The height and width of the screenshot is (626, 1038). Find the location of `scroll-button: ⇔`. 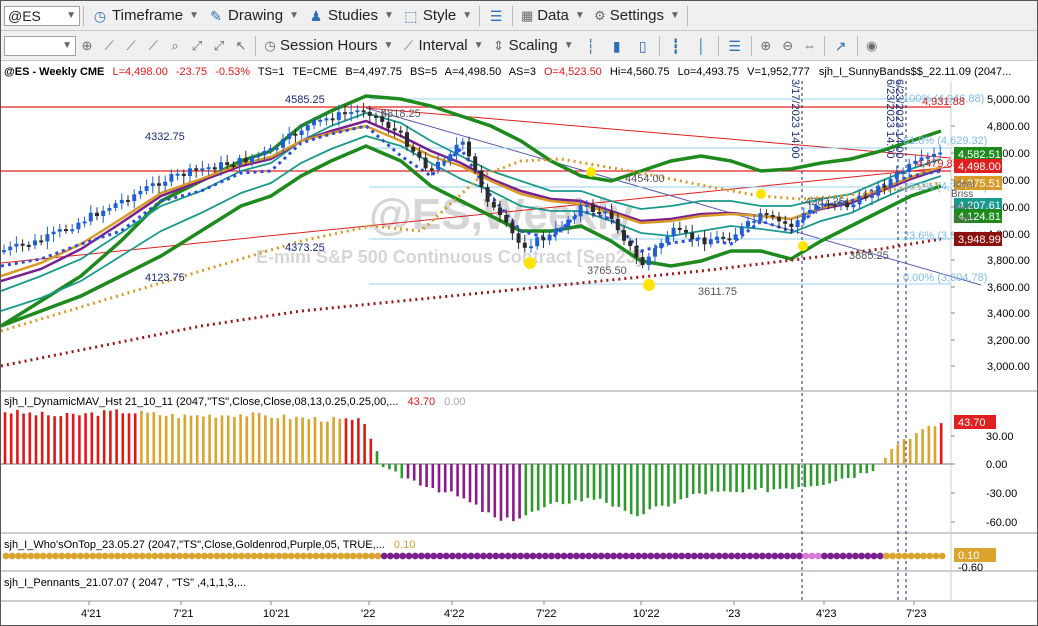

scroll-button: ⇔ is located at coordinates (810, 46).